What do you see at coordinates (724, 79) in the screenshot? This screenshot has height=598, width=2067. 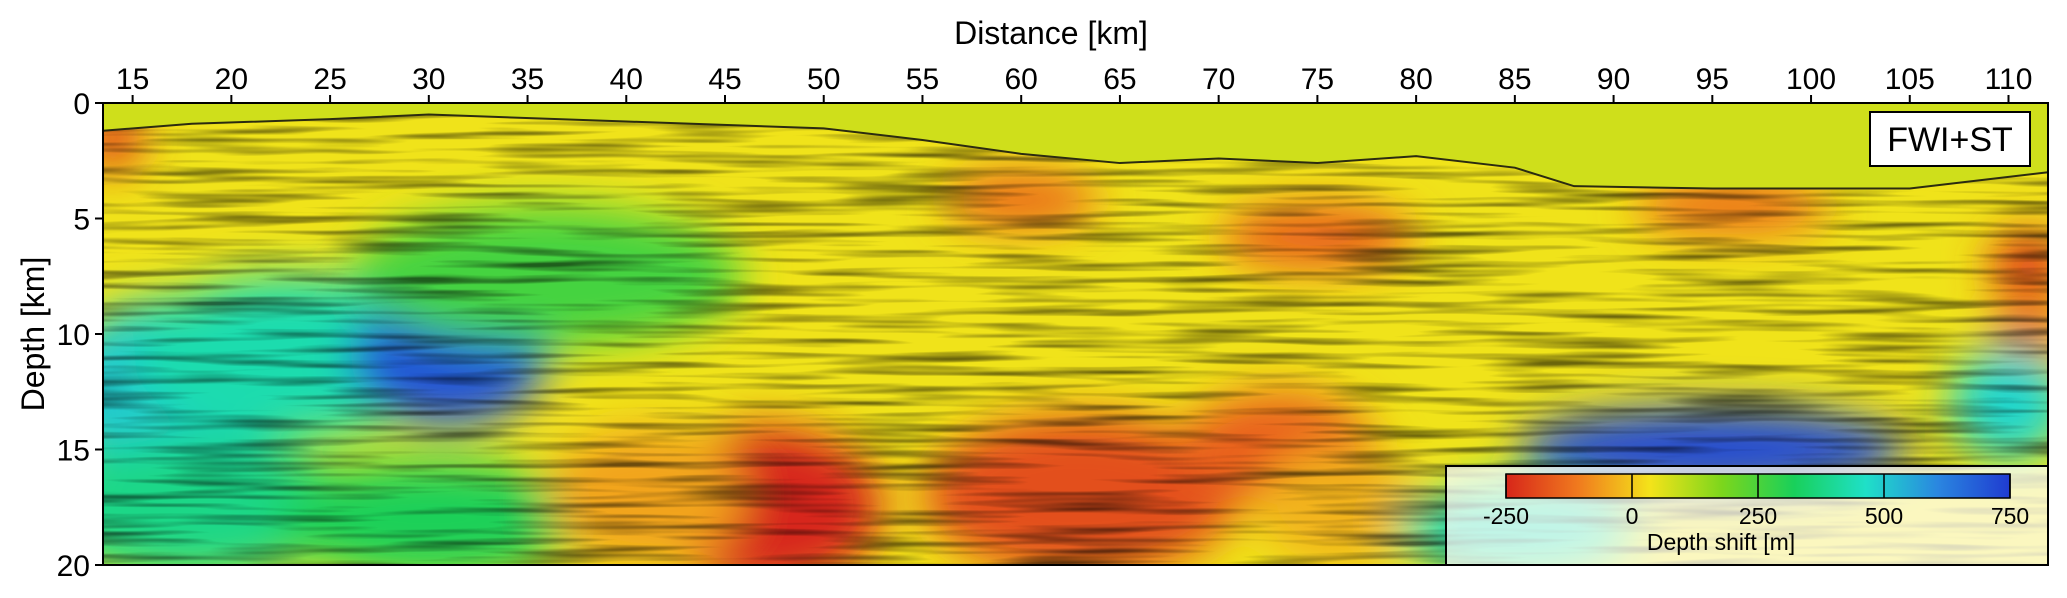 I see `x-tick-label: 45` at bounding box center [724, 79].